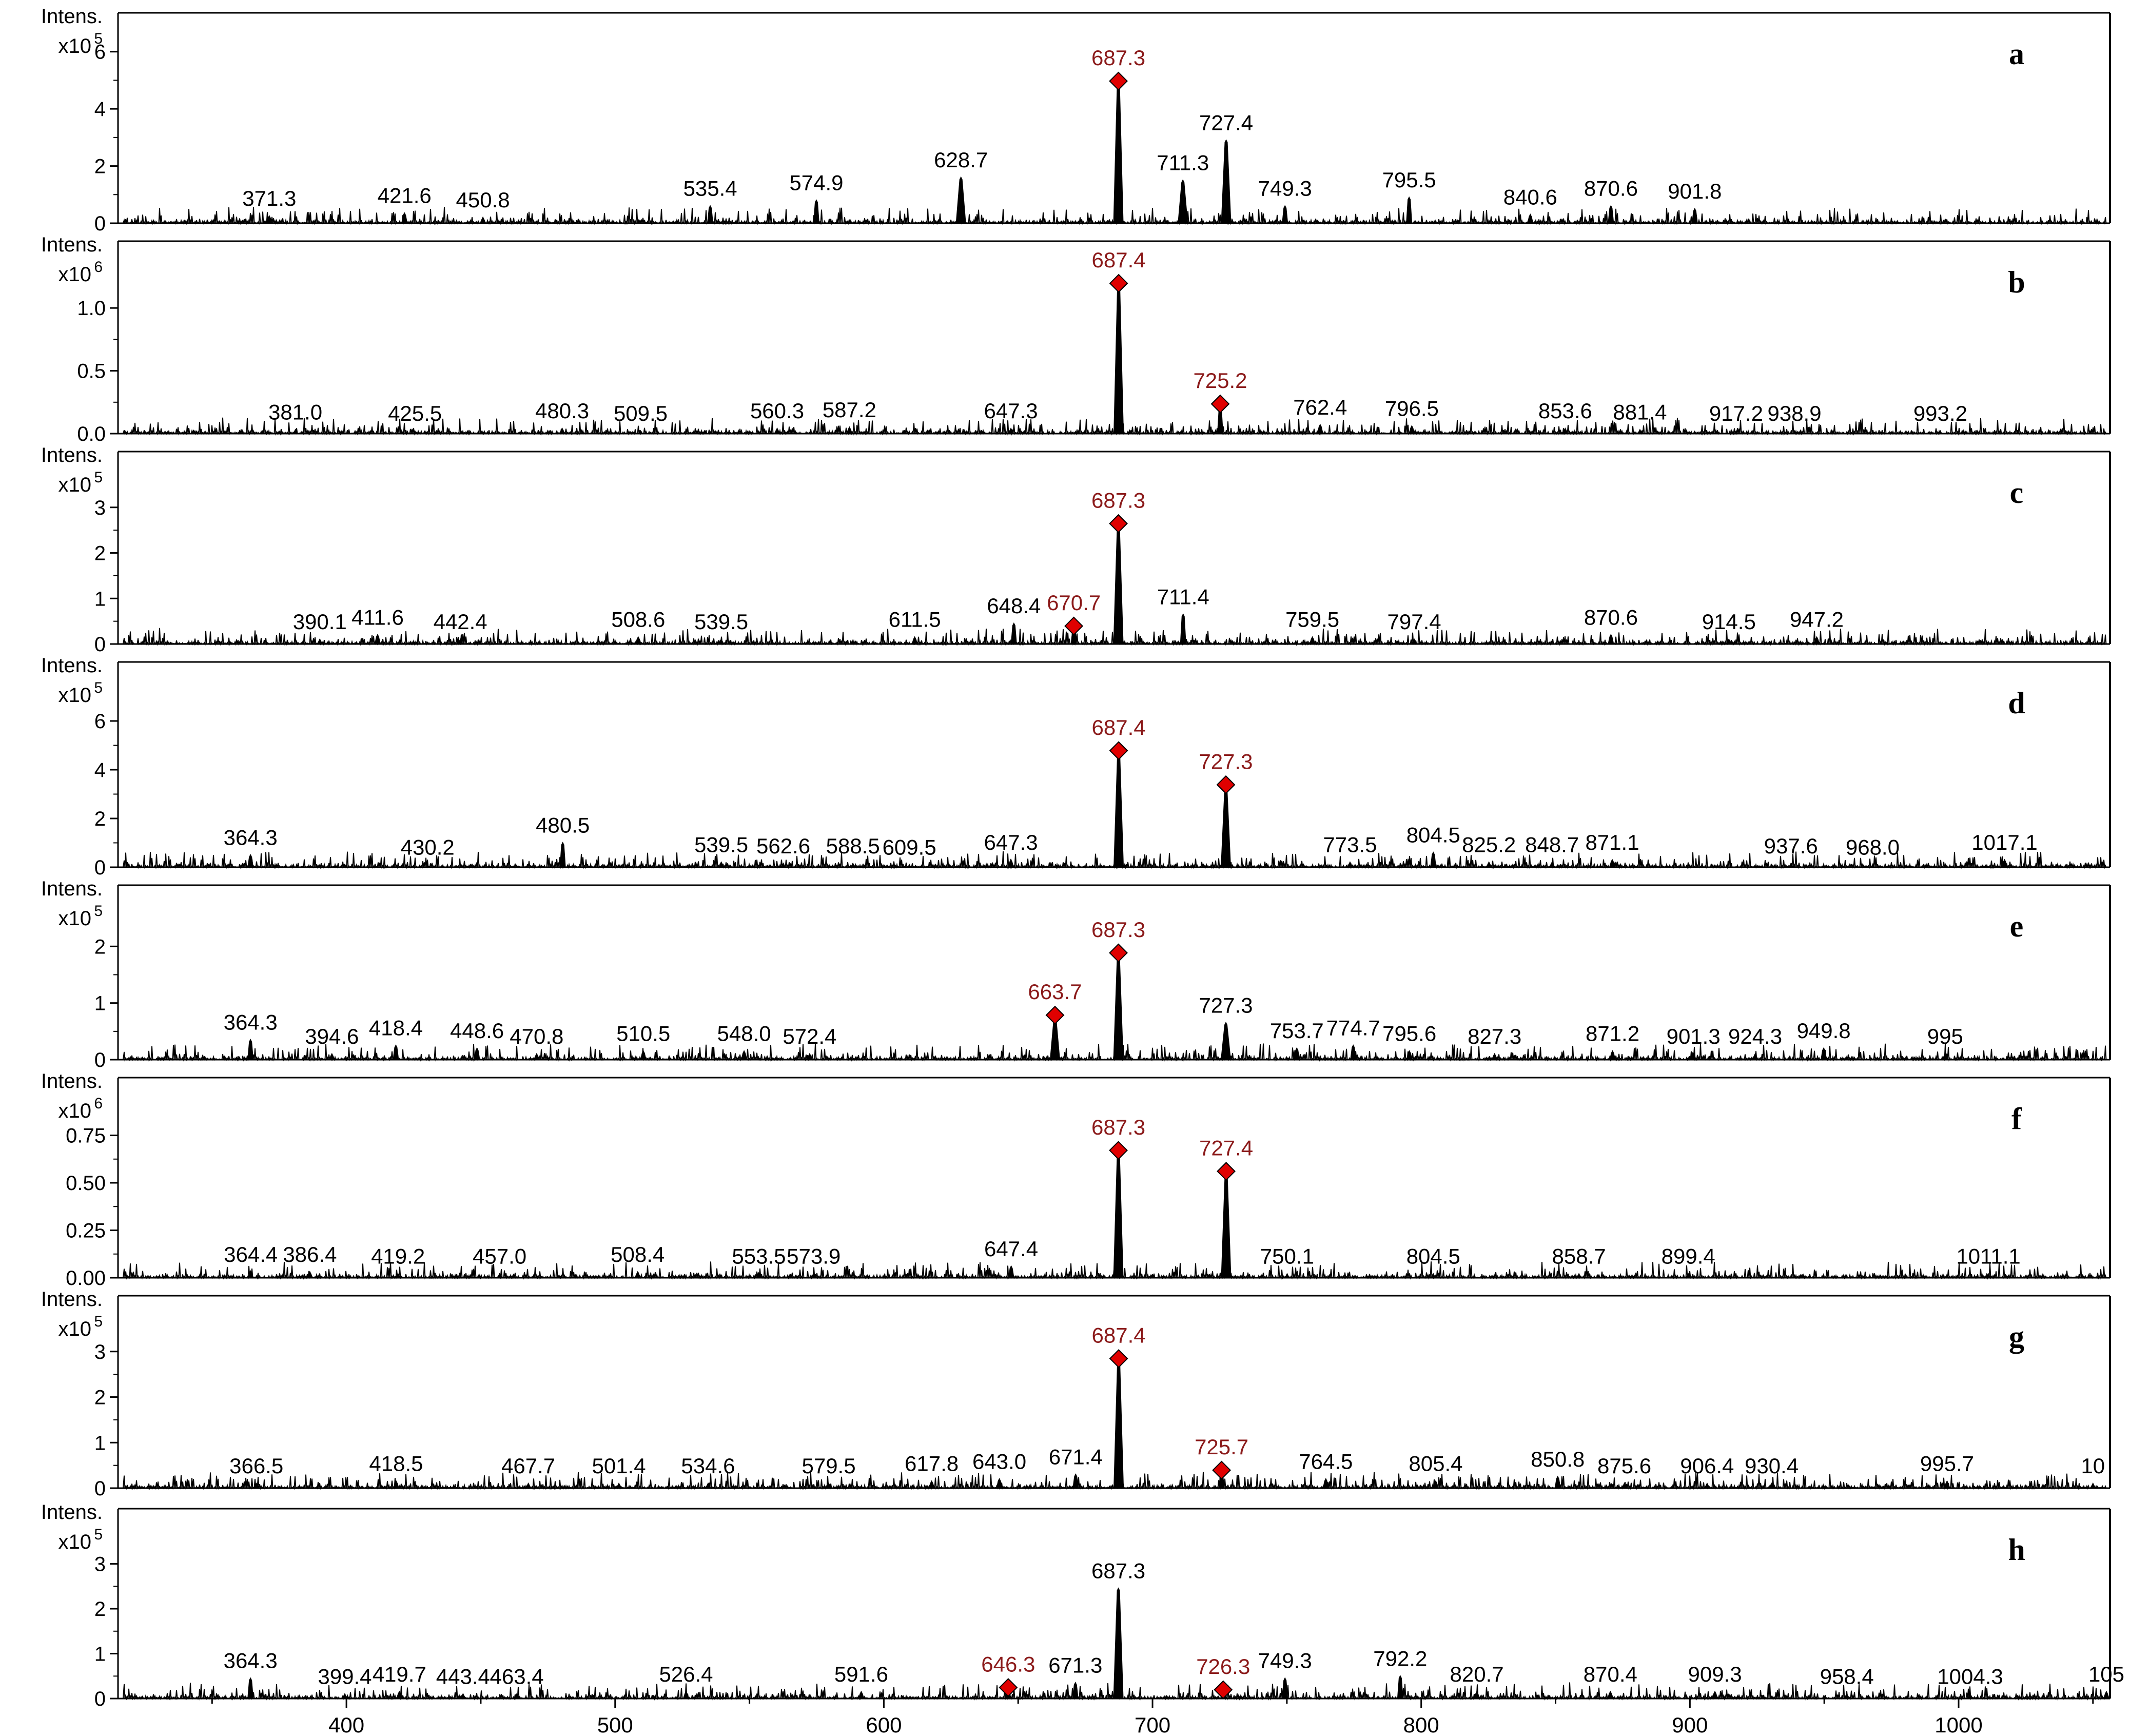 This screenshot has height=1736, width=2130. Describe the element at coordinates (2016, 54) in the screenshot. I see `panel-letter: a` at that location.